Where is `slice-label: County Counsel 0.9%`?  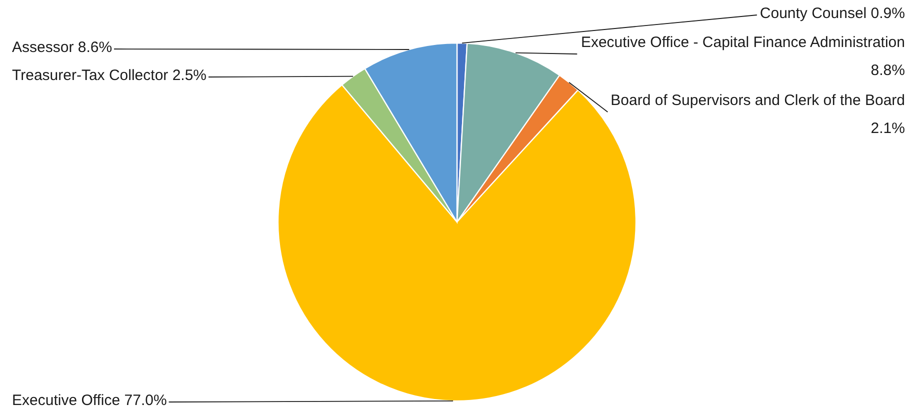 slice-label: County Counsel 0.9% is located at coordinates (832, 13).